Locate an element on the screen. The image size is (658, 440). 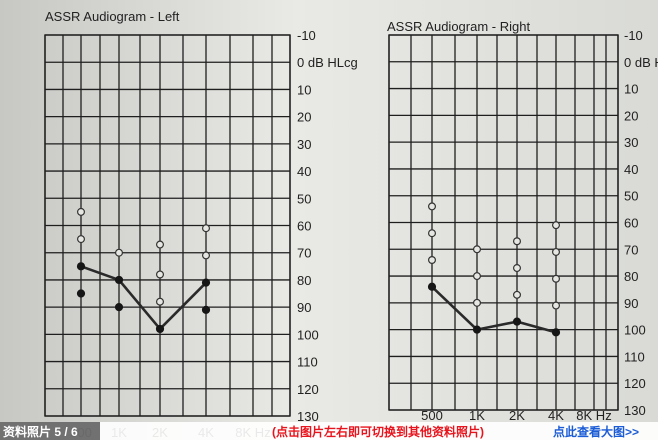
caption-bar: 资料照片 5 / 6 (点击图片左右即可切换到其他资料照片) 点此查看大图>> is located at coordinates (329, 431).